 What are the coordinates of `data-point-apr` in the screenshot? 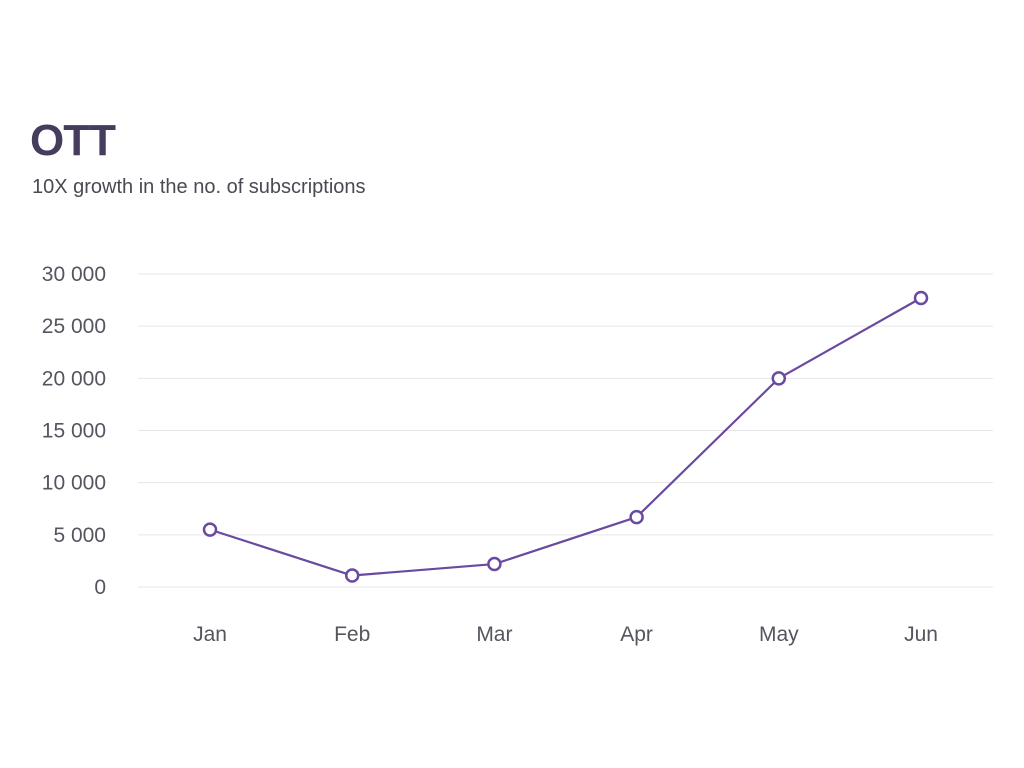 It's located at (636, 517).